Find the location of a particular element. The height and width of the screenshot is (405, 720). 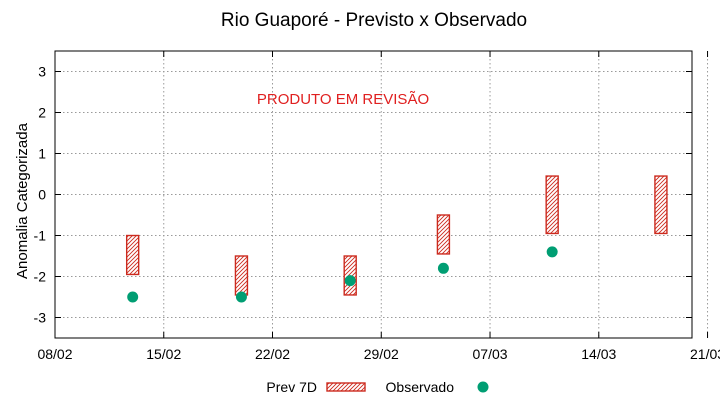

y-tick-label: 3 is located at coordinates (42, 72).